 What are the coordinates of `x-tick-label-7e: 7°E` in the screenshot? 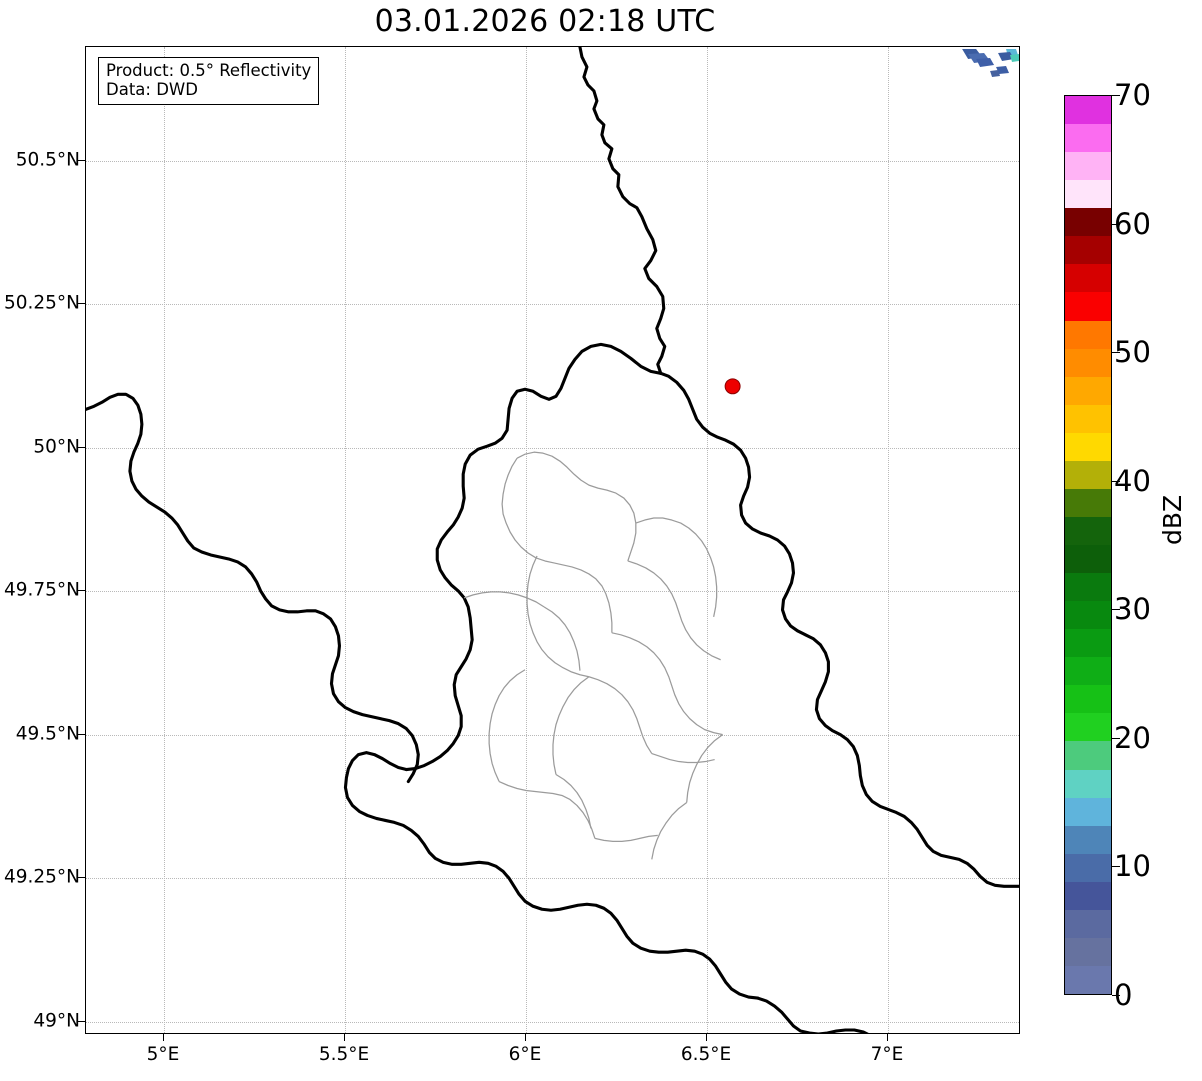 It's located at (887, 1054).